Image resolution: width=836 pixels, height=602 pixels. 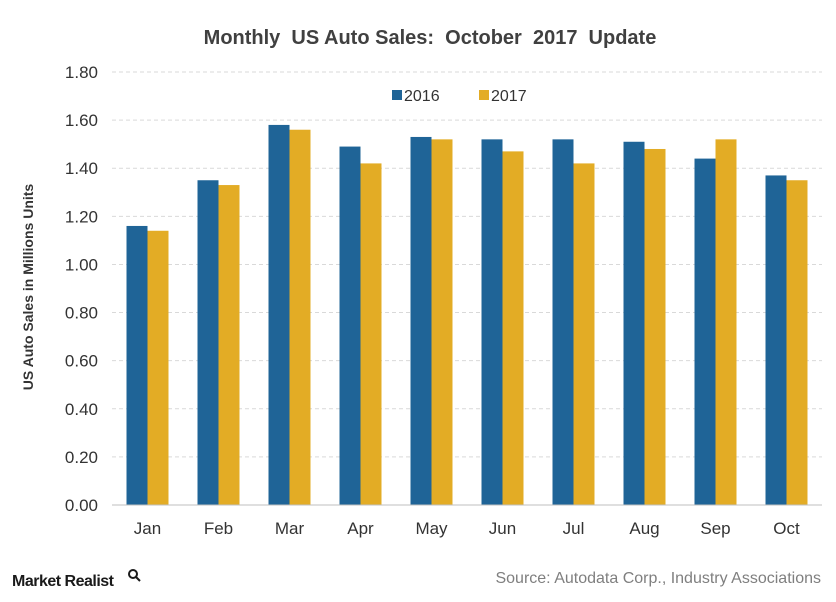 I want to click on legend-label-2016: 2016, so click(x=422, y=96).